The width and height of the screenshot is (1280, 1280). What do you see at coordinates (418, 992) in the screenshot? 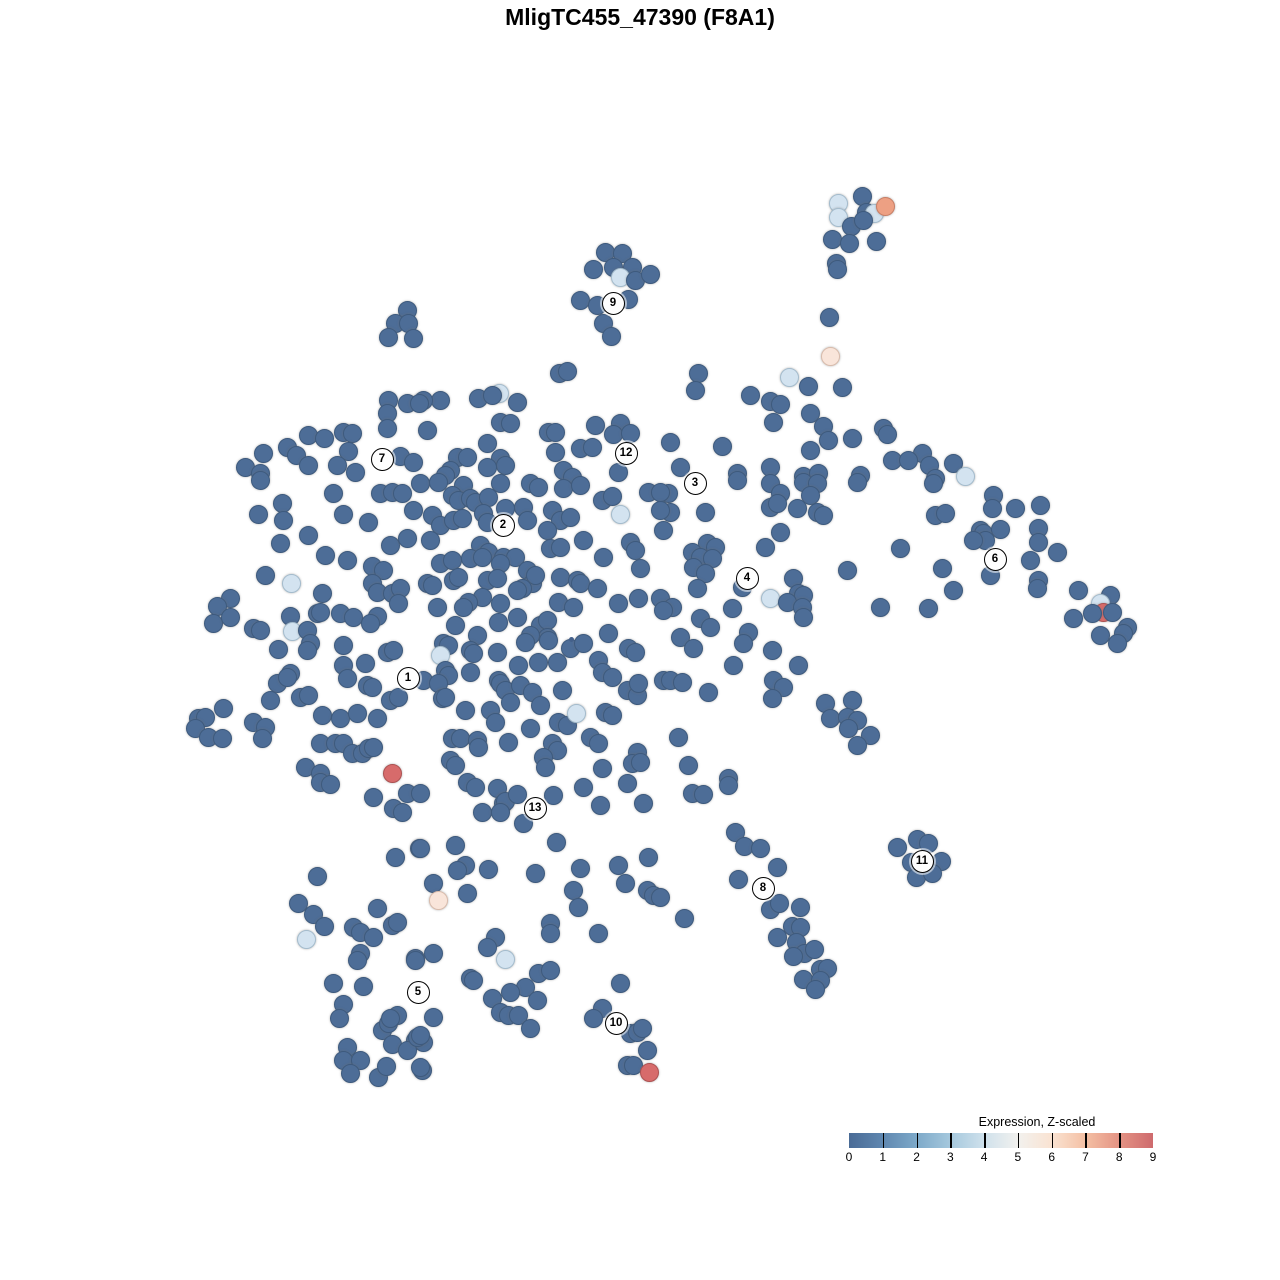
I see `cluster-label-5: 5` at bounding box center [418, 992].